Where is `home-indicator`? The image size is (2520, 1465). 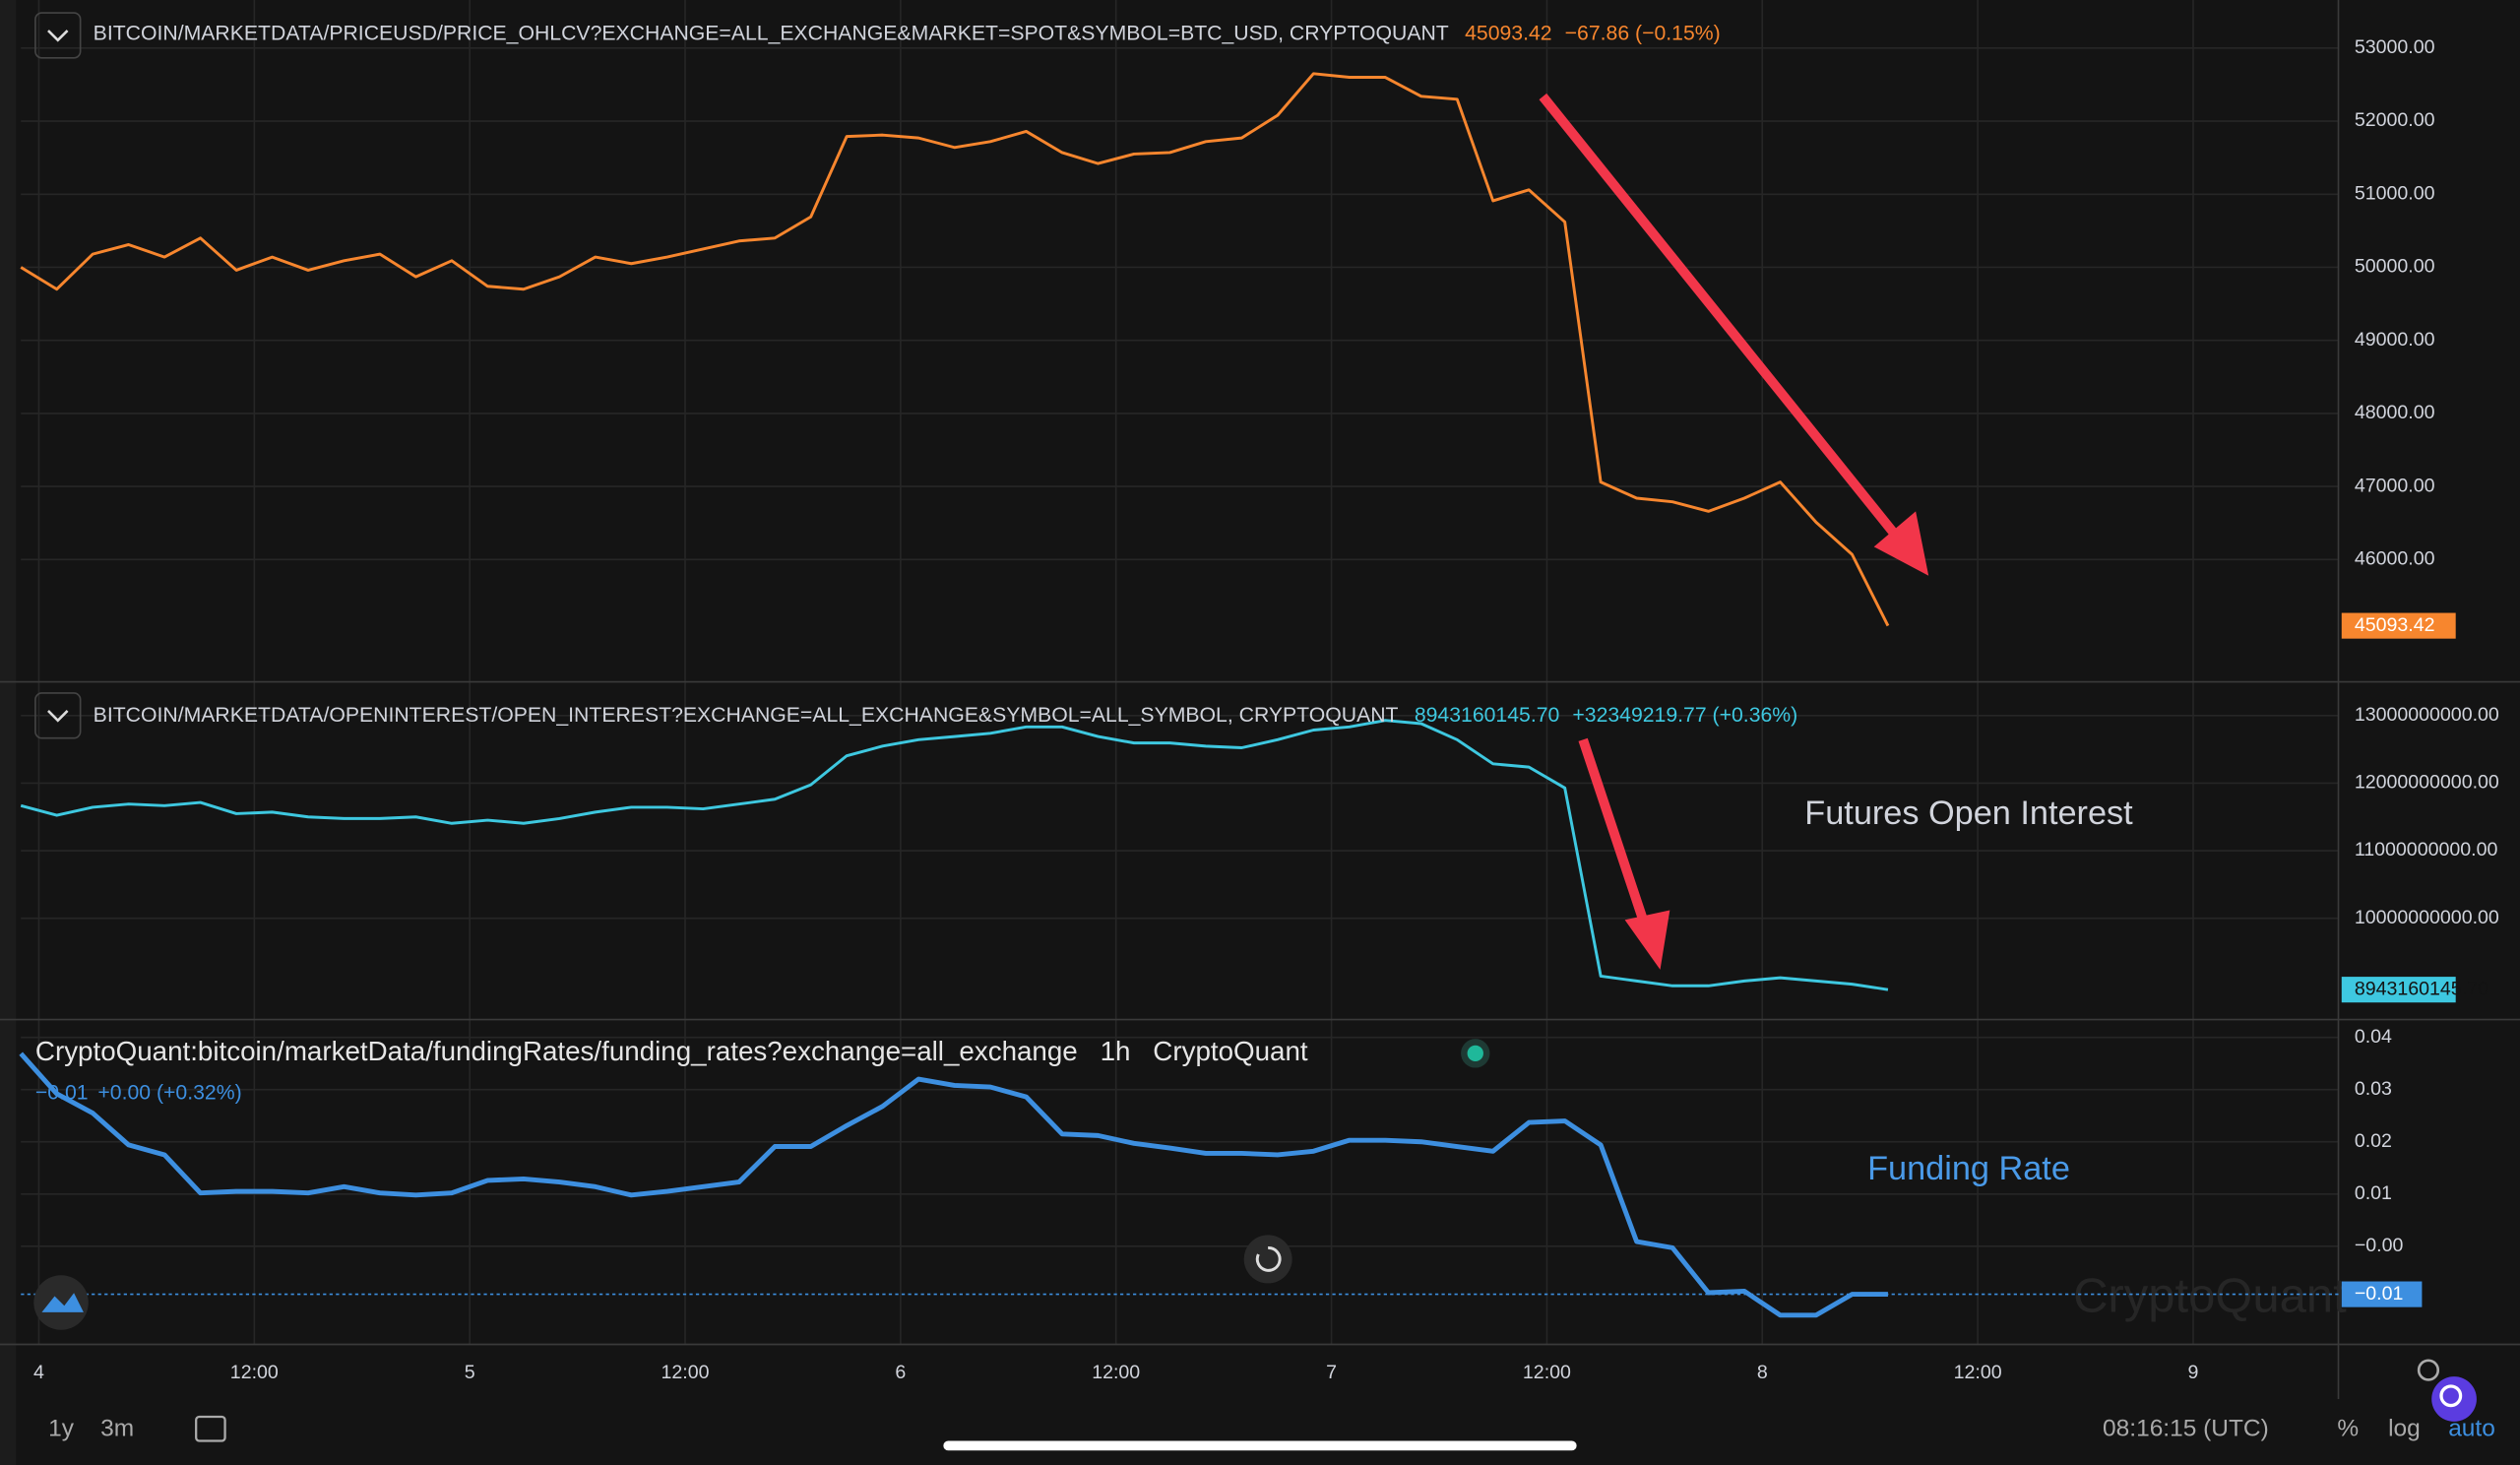
home-indicator is located at coordinates (1260, 1446).